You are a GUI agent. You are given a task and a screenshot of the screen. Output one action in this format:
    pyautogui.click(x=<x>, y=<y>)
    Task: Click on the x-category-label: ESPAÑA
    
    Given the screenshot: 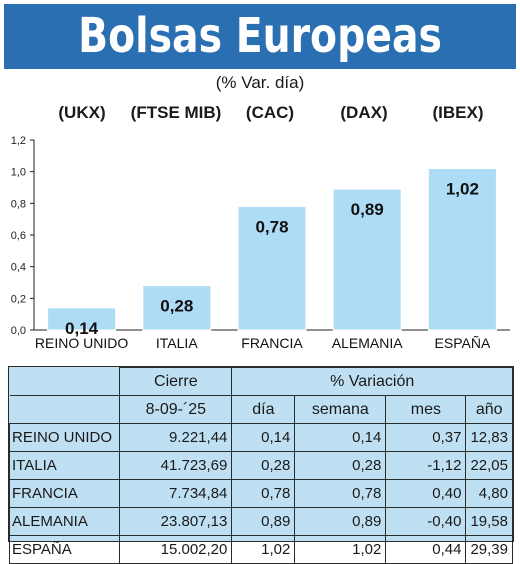 What is the action you would take?
    pyautogui.click(x=463, y=343)
    